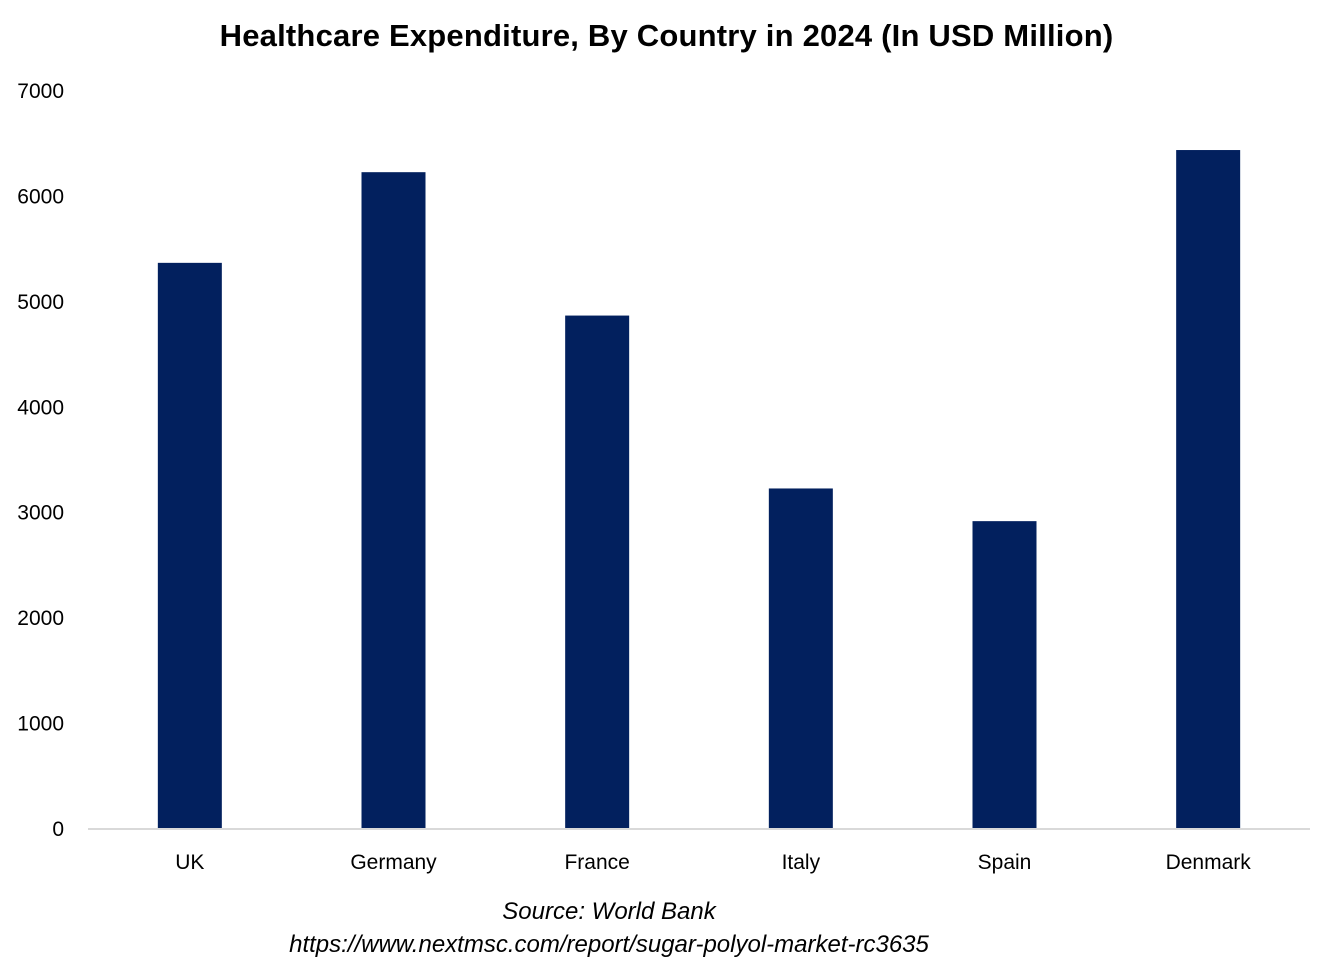 The image size is (1333, 980). I want to click on y-tick-label: 6000, so click(40, 196).